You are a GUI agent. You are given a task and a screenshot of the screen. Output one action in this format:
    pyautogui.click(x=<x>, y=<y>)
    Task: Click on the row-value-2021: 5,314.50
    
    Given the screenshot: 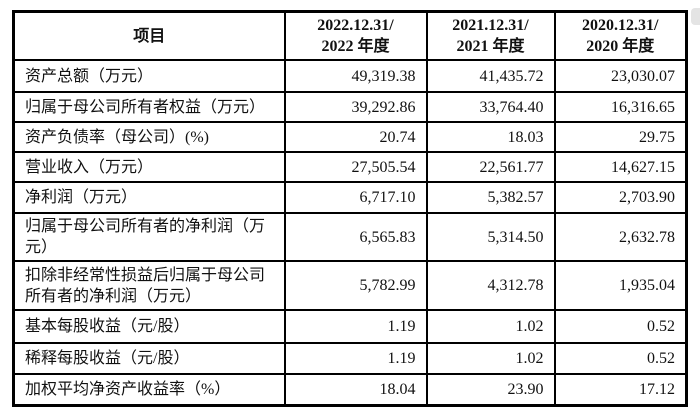 What is the action you would take?
    pyautogui.click(x=490, y=237)
    